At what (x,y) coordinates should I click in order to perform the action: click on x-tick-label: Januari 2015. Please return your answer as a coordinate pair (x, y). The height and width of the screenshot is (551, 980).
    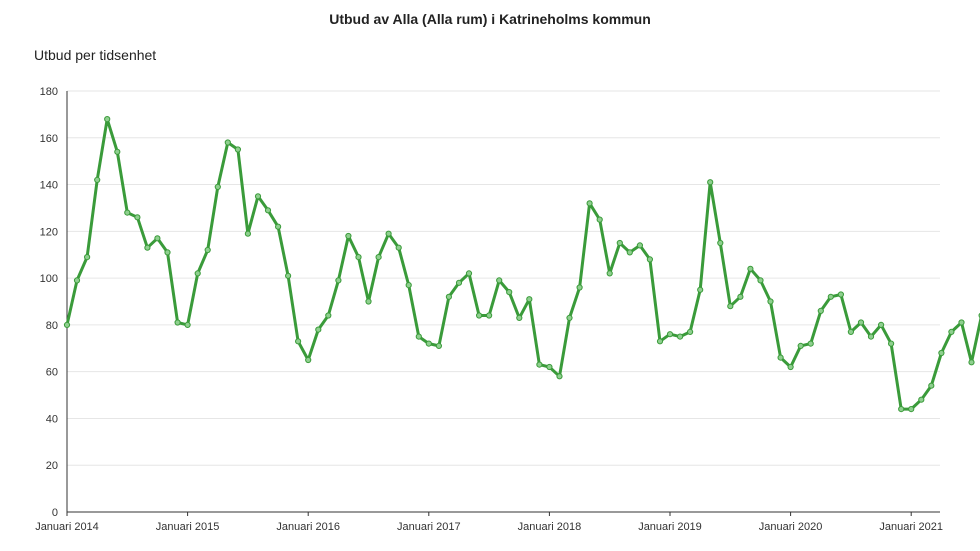
    Looking at the image, I should click on (188, 527).